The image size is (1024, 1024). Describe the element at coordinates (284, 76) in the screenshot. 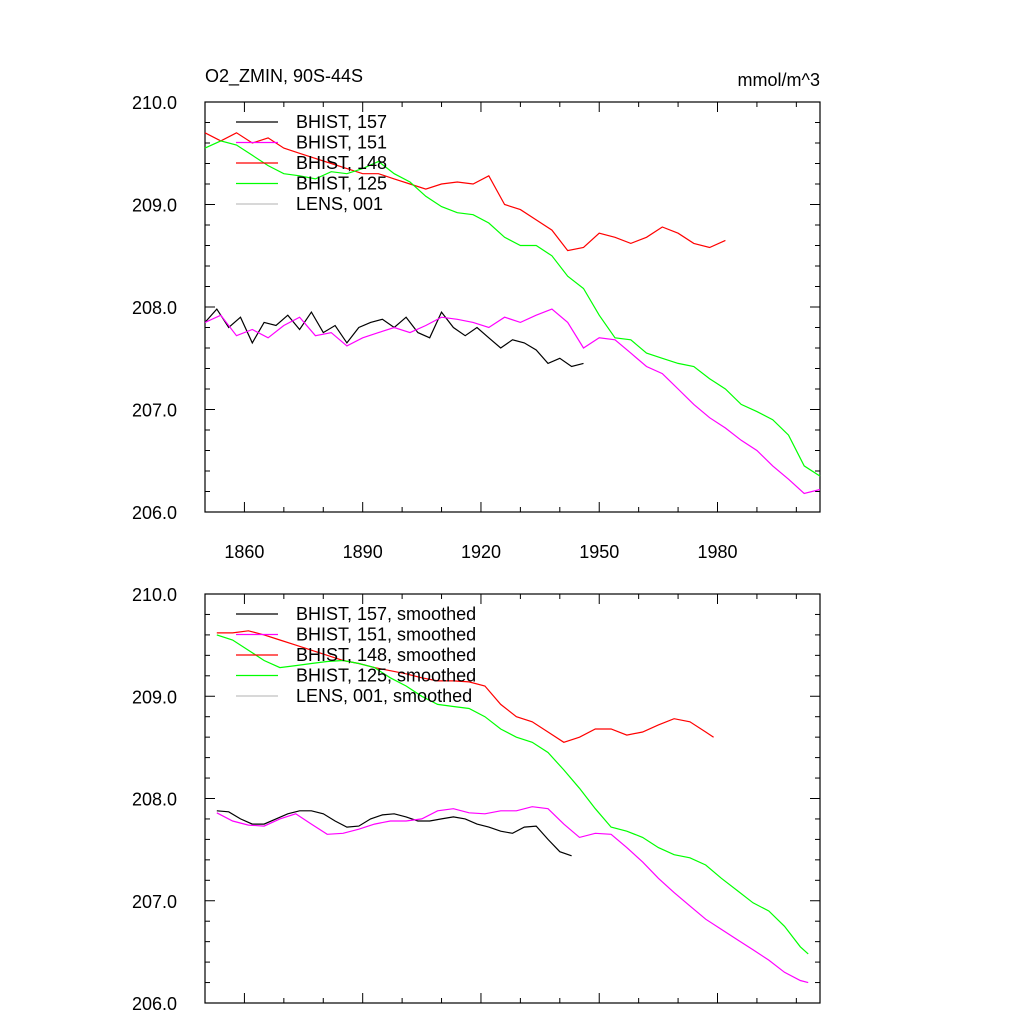

I see `chart-title: O2_ZMIN, 90S-44S` at that location.